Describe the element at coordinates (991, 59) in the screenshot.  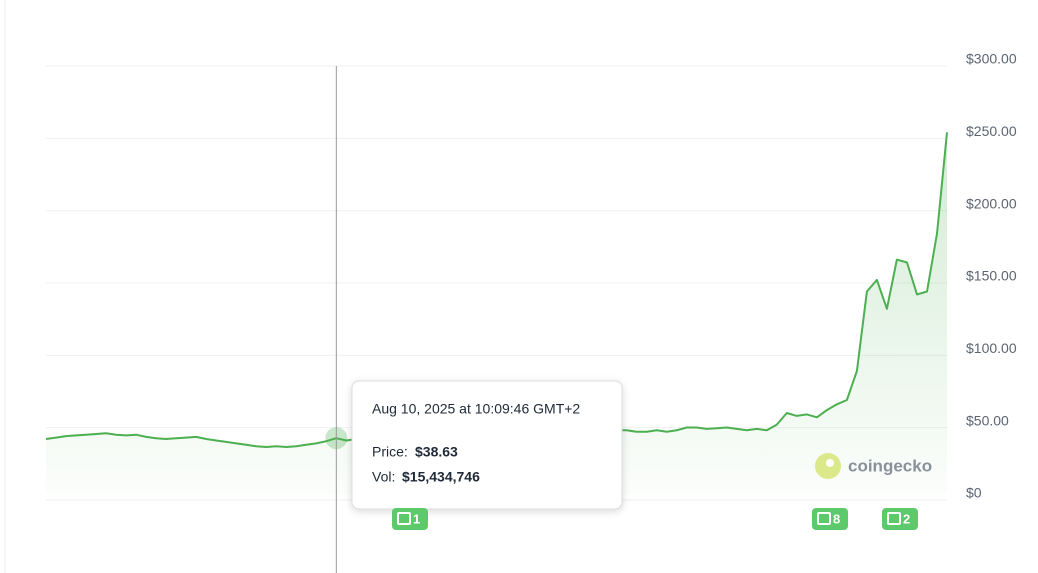
I see `y-tick-label: $300.00` at that location.